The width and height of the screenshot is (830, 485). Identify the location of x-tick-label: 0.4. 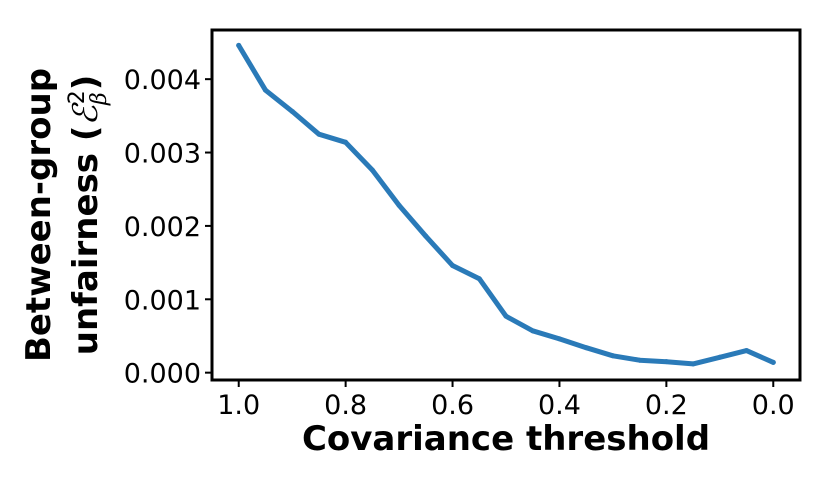
(559, 405).